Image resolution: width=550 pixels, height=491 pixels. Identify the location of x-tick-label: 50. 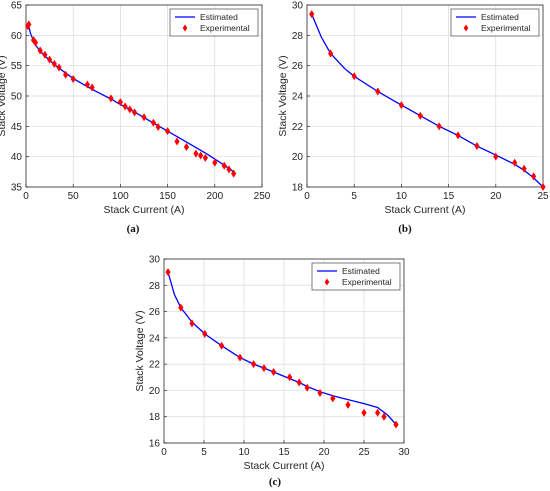
(74, 196).